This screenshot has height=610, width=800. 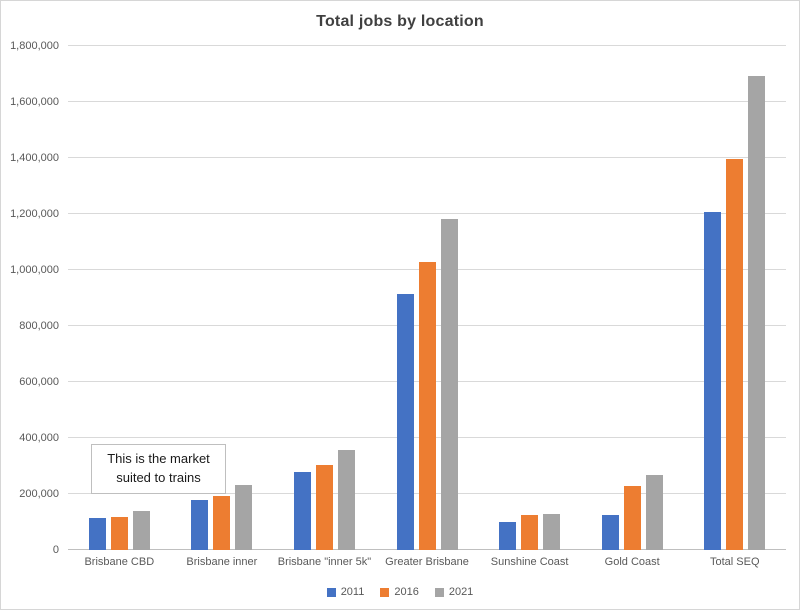 What do you see at coordinates (406, 592) in the screenshot?
I see `legend-label: 2016` at bounding box center [406, 592].